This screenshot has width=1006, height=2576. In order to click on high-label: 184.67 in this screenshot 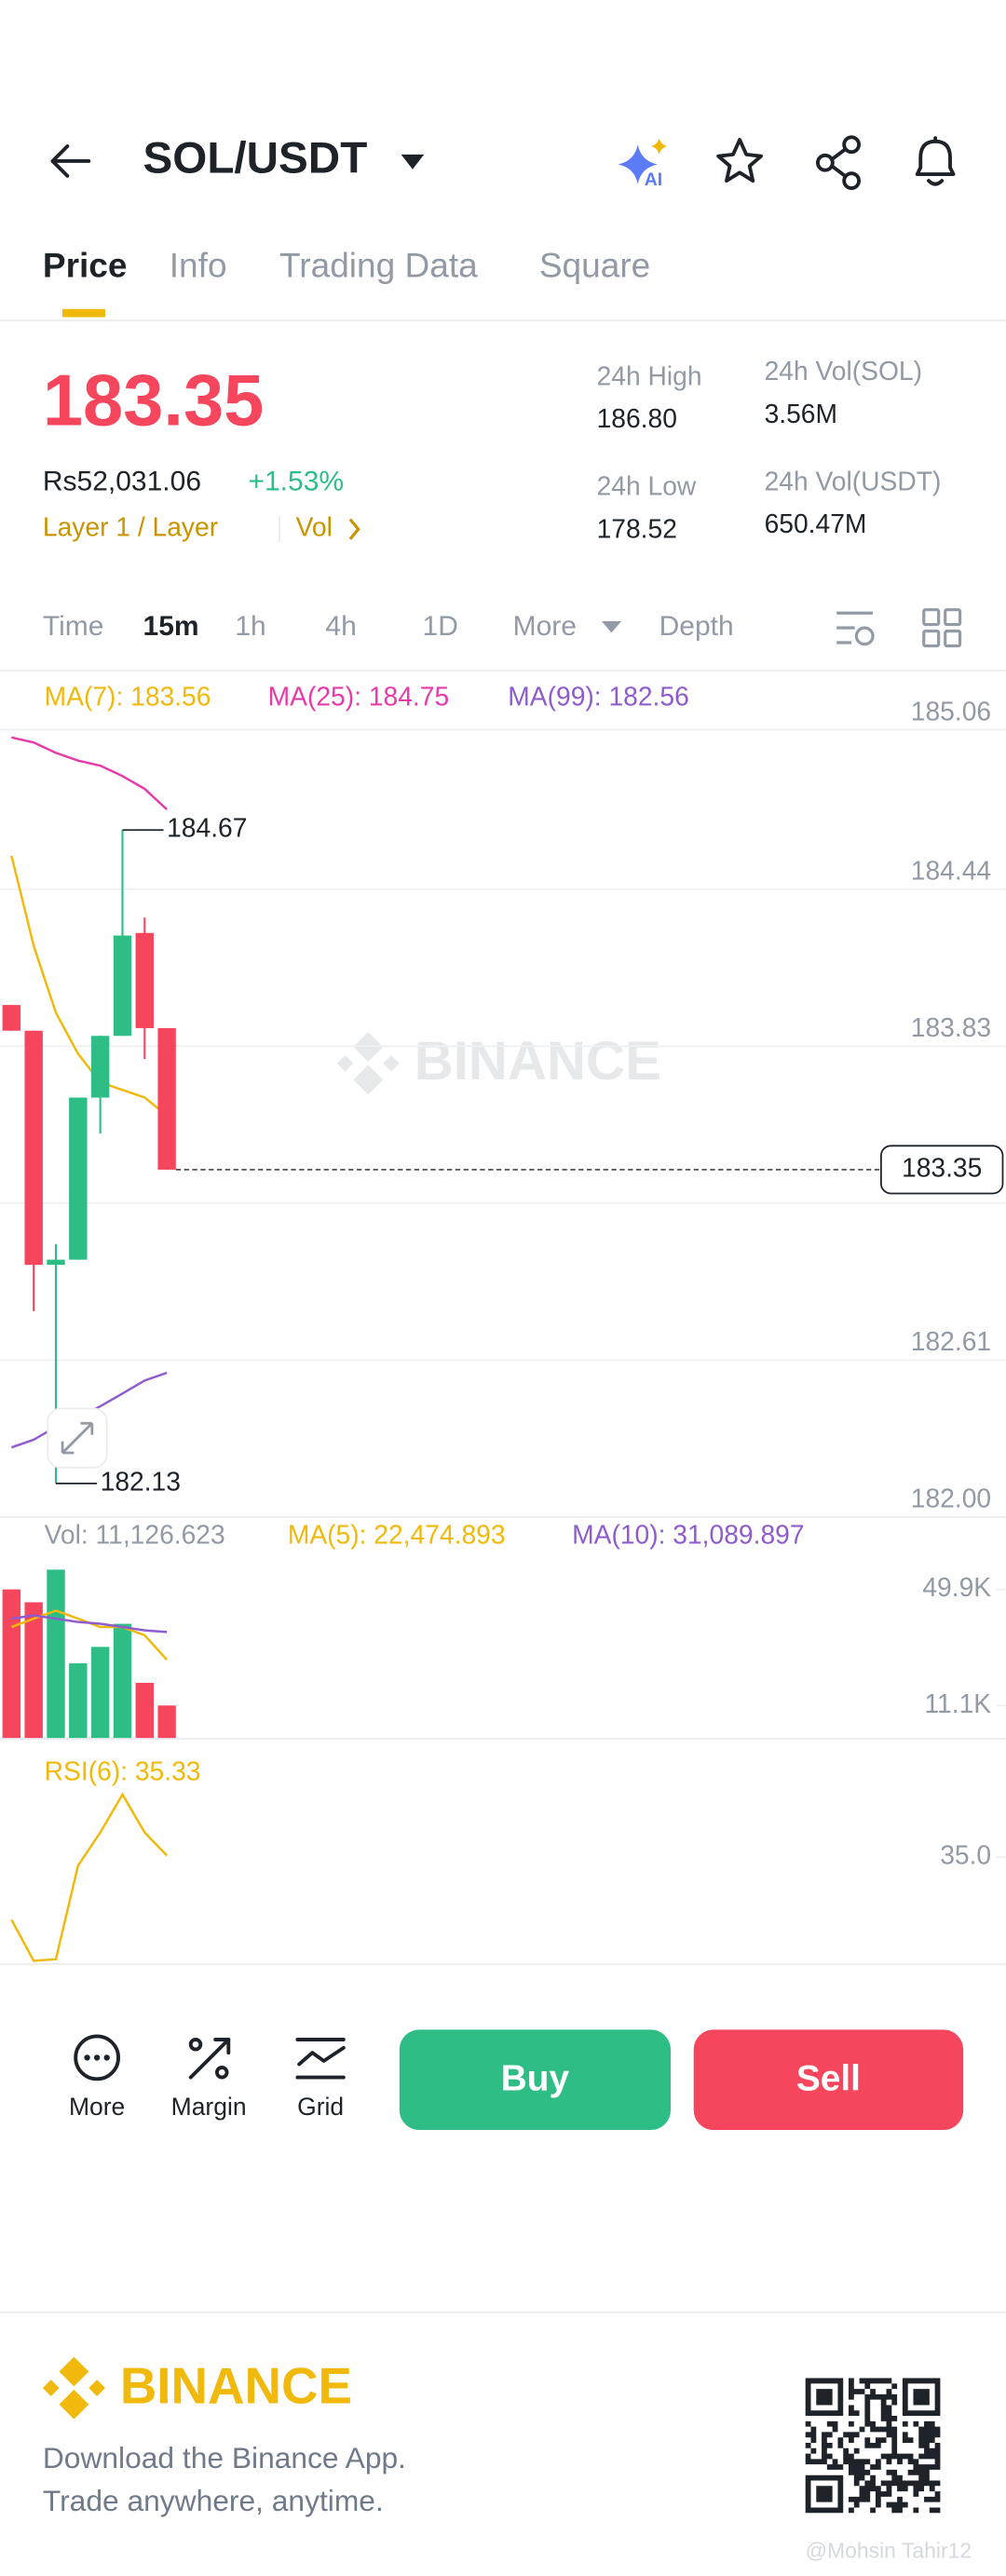, I will do `click(207, 828)`.